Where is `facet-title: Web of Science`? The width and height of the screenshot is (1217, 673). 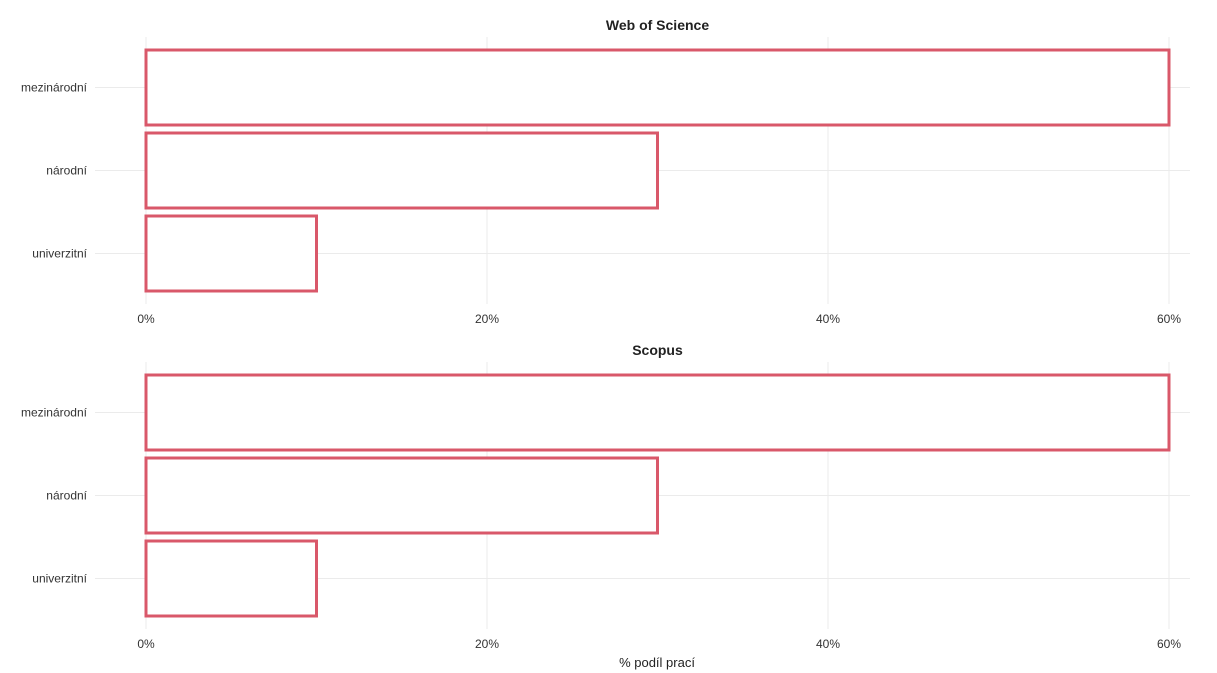
facet-title: Web of Science is located at coordinates (657, 25).